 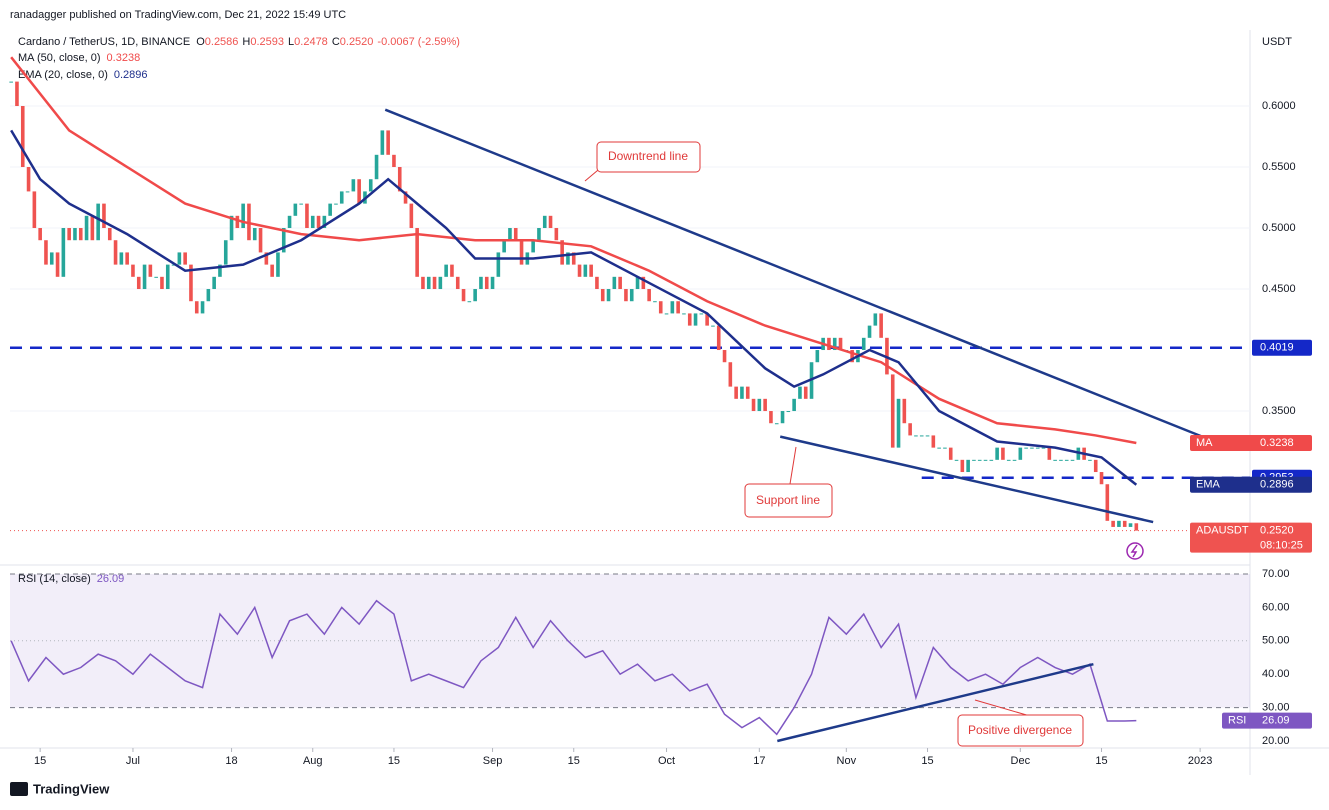 I want to click on x-tick-label: 2023, so click(x=1200, y=761).